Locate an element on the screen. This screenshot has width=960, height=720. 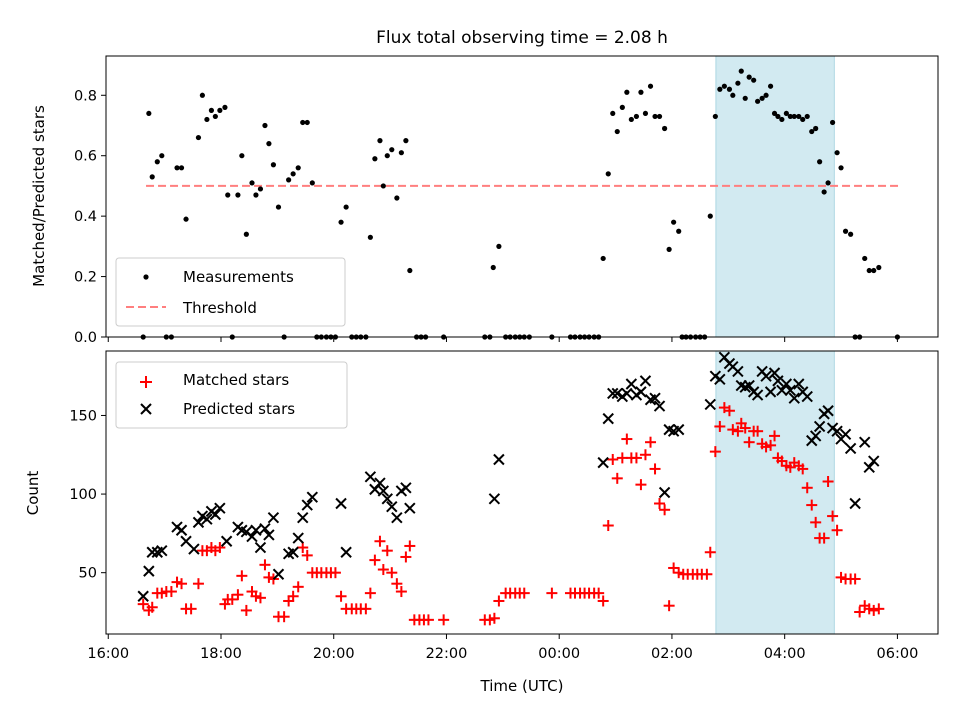
observing-window-highlight is located at coordinates (775, 492).